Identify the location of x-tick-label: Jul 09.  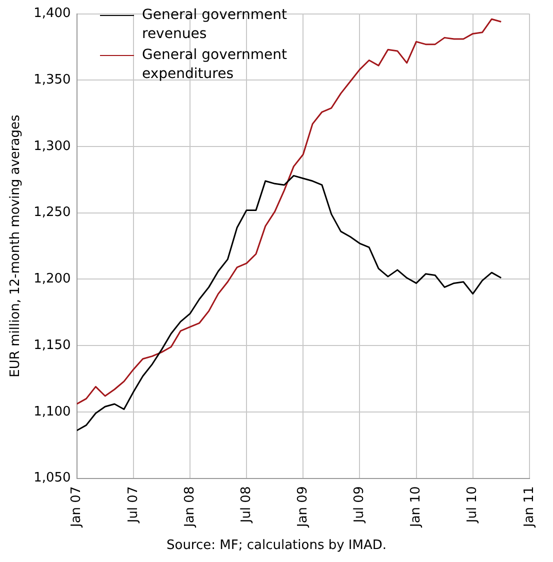
(360, 505).